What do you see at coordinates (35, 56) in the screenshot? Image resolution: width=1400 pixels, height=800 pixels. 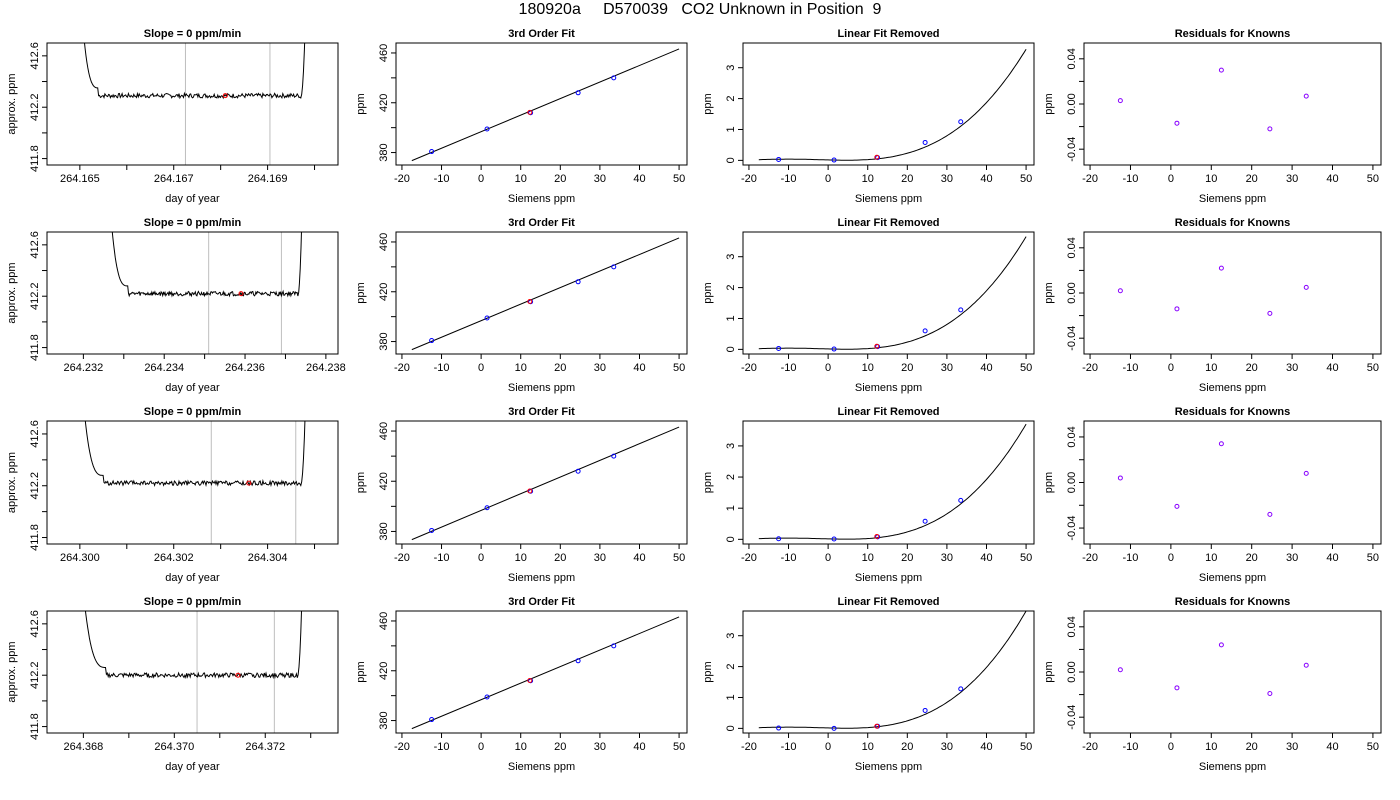 I see `y-tick-label: 412.6` at bounding box center [35, 56].